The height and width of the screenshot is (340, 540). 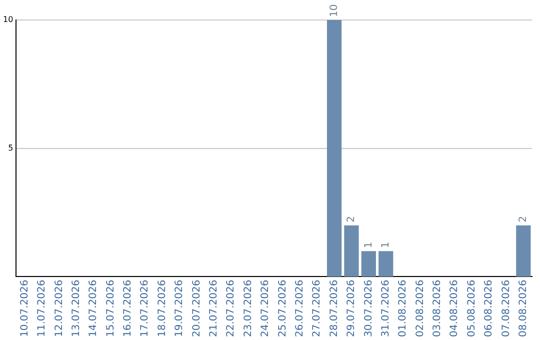 I want to click on x-tick-label: 26.07.2026, so click(x=300, y=309).